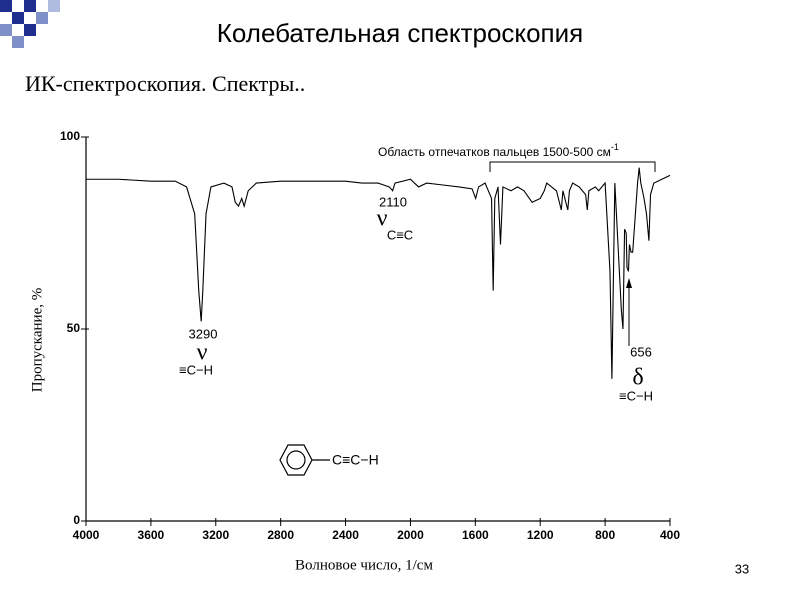 The width and height of the screenshot is (800, 605). Describe the element at coordinates (345, 535) in the screenshot. I see `x-tick-label: 2400` at that location.